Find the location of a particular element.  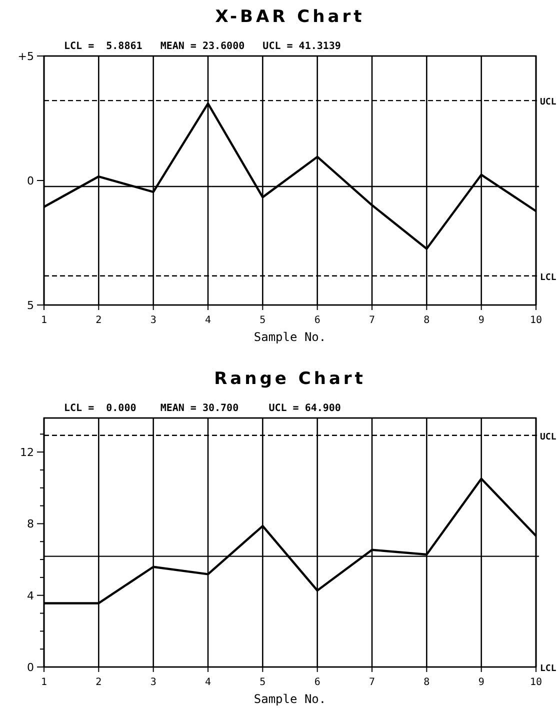

y-tick-label: +5 is located at coordinates (26, 56).